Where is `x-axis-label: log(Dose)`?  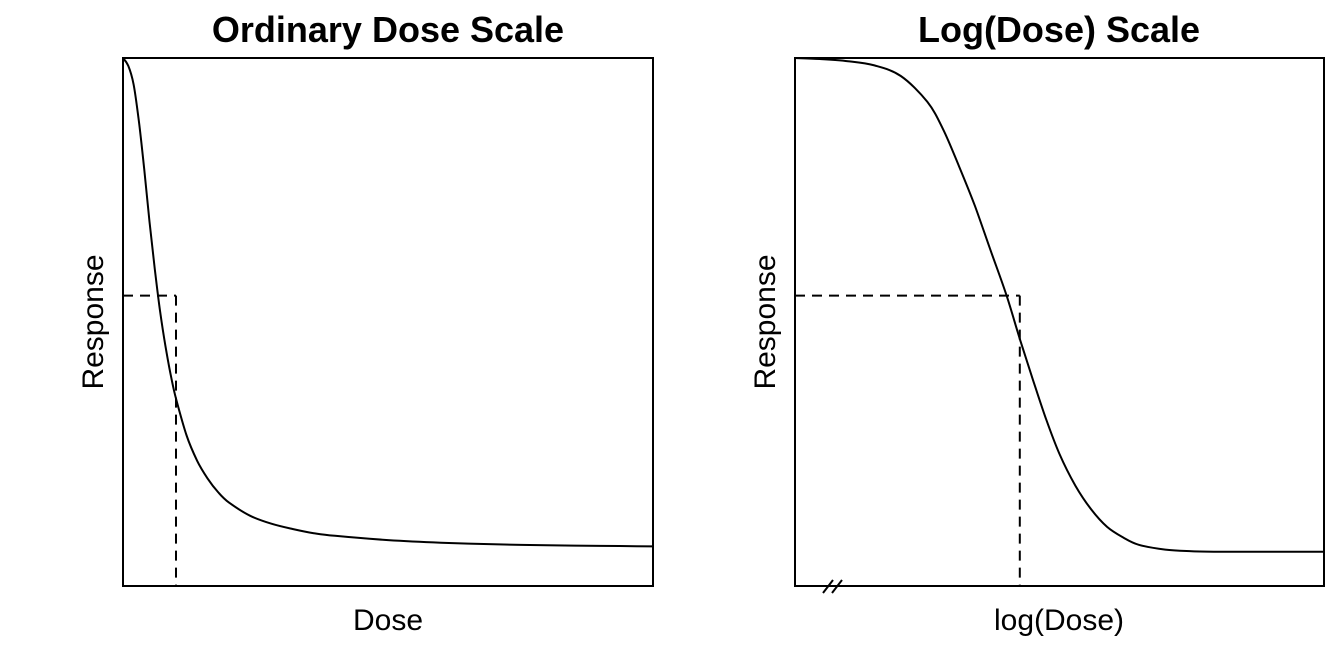
x-axis-label: log(Dose) is located at coordinates (1059, 620).